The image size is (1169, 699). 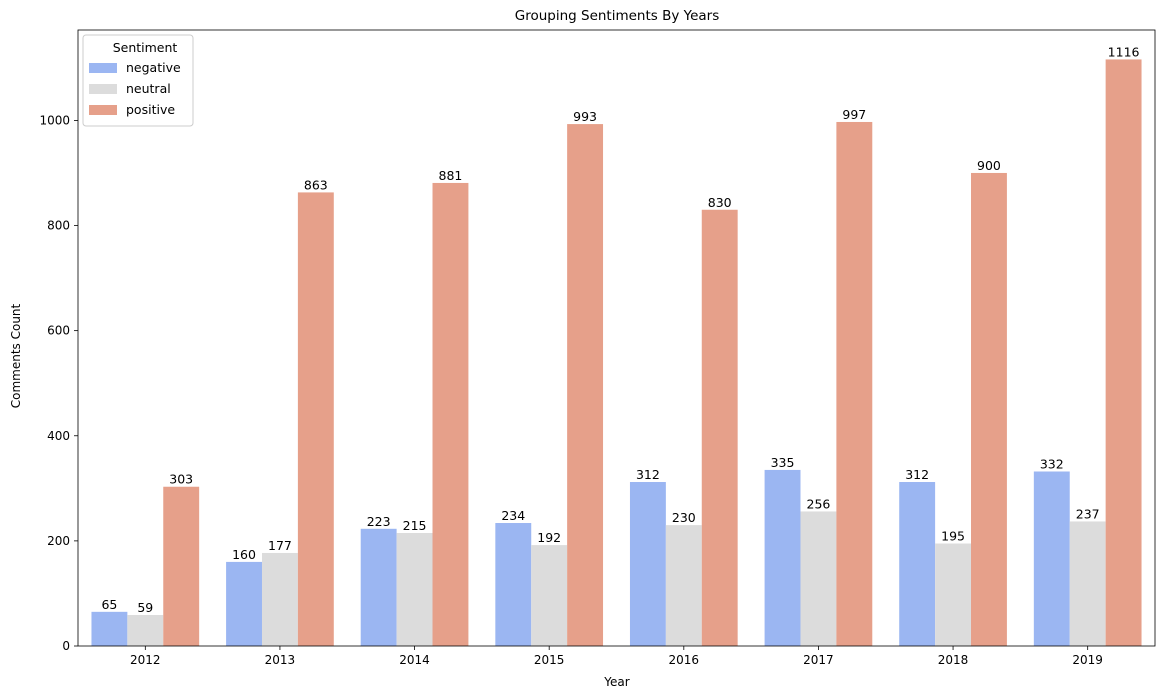 What do you see at coordinates (818, 578) in the screenshot?
I see `bar-neutral-2017` at bounding box center [818, 578].